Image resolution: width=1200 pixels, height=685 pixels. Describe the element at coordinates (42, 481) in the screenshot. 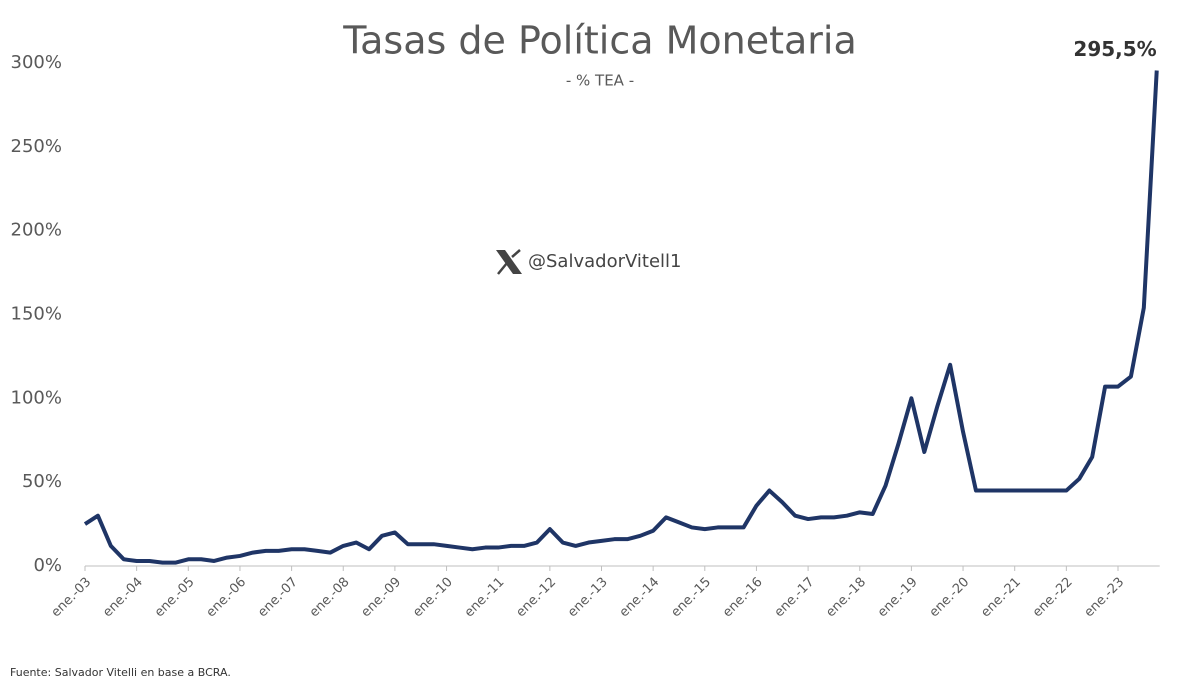

I see `y-tick-label: 50%` at that location.